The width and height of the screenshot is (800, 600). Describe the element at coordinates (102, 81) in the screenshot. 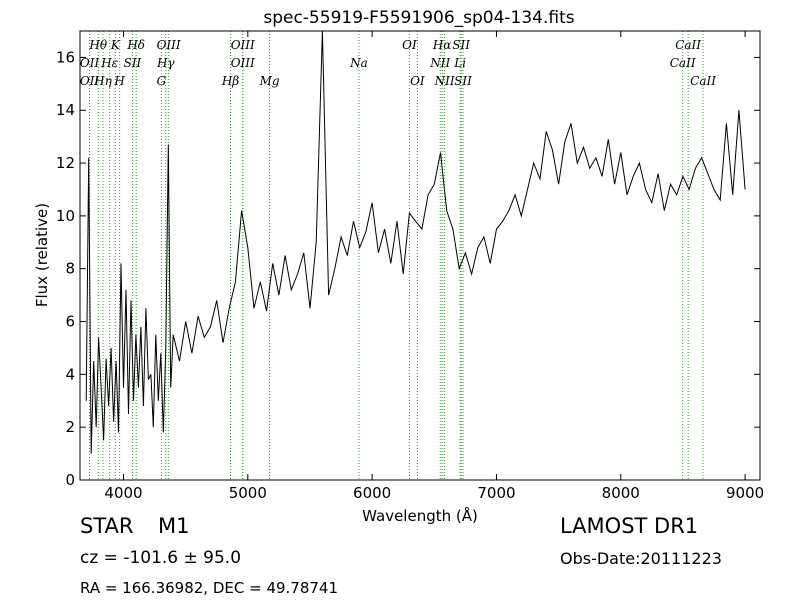

I see `line-label: Hη` at that location.